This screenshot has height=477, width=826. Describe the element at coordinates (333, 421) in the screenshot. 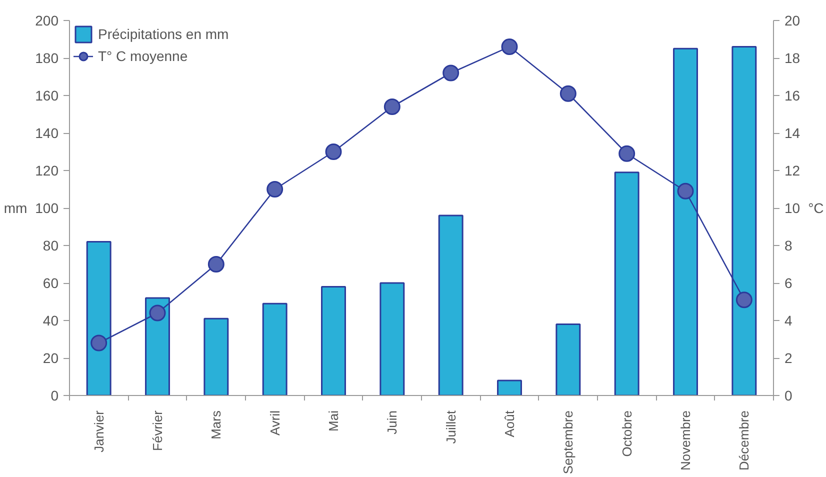

I see `x-tick-label: Mai` at that location.